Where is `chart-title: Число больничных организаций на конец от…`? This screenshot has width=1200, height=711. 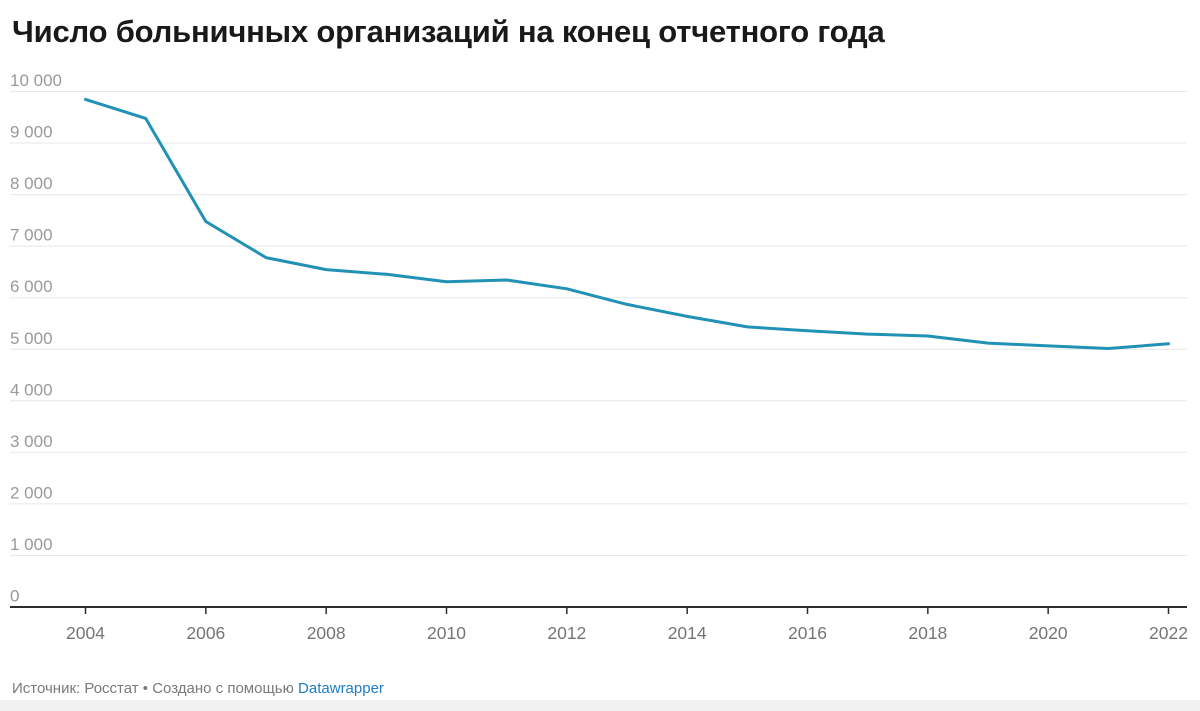
chart-title: Число больничных организаций на конец от… is located at coordinates (448, 31).